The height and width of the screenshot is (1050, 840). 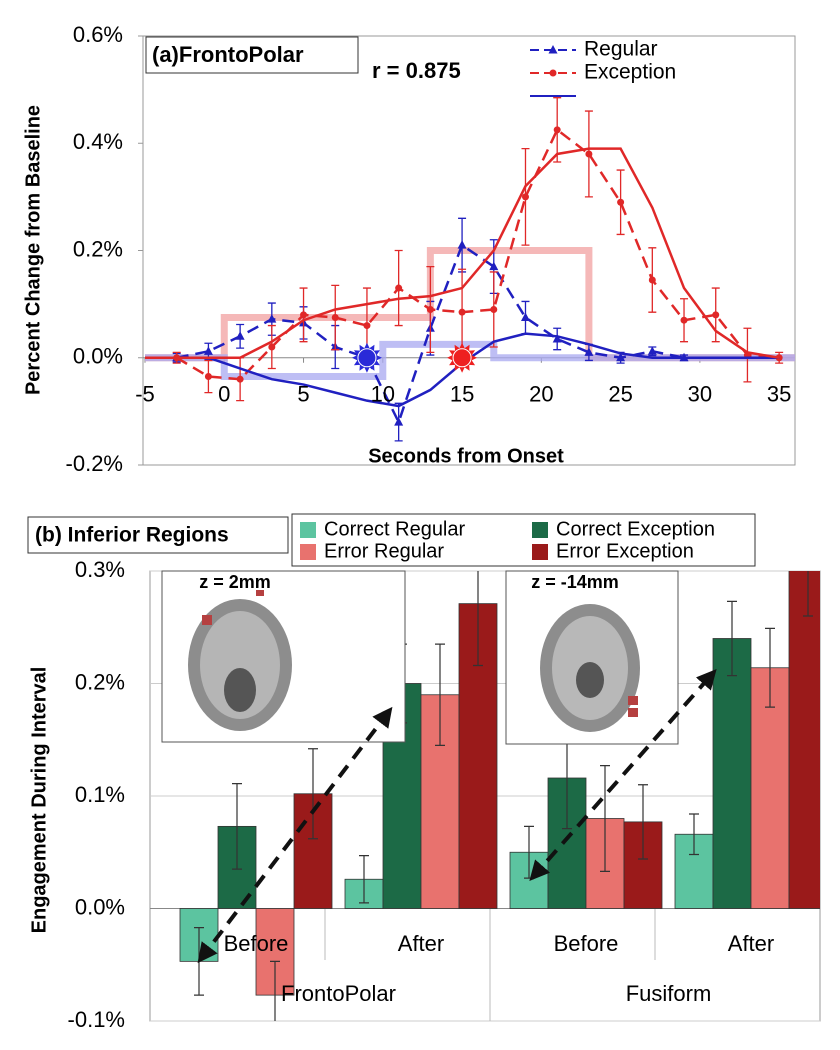 What do you see at coordinates (96, 1019) in the screenshot?
I see `y-tick-label: -0.1%` at bounding box center [96, 1019].